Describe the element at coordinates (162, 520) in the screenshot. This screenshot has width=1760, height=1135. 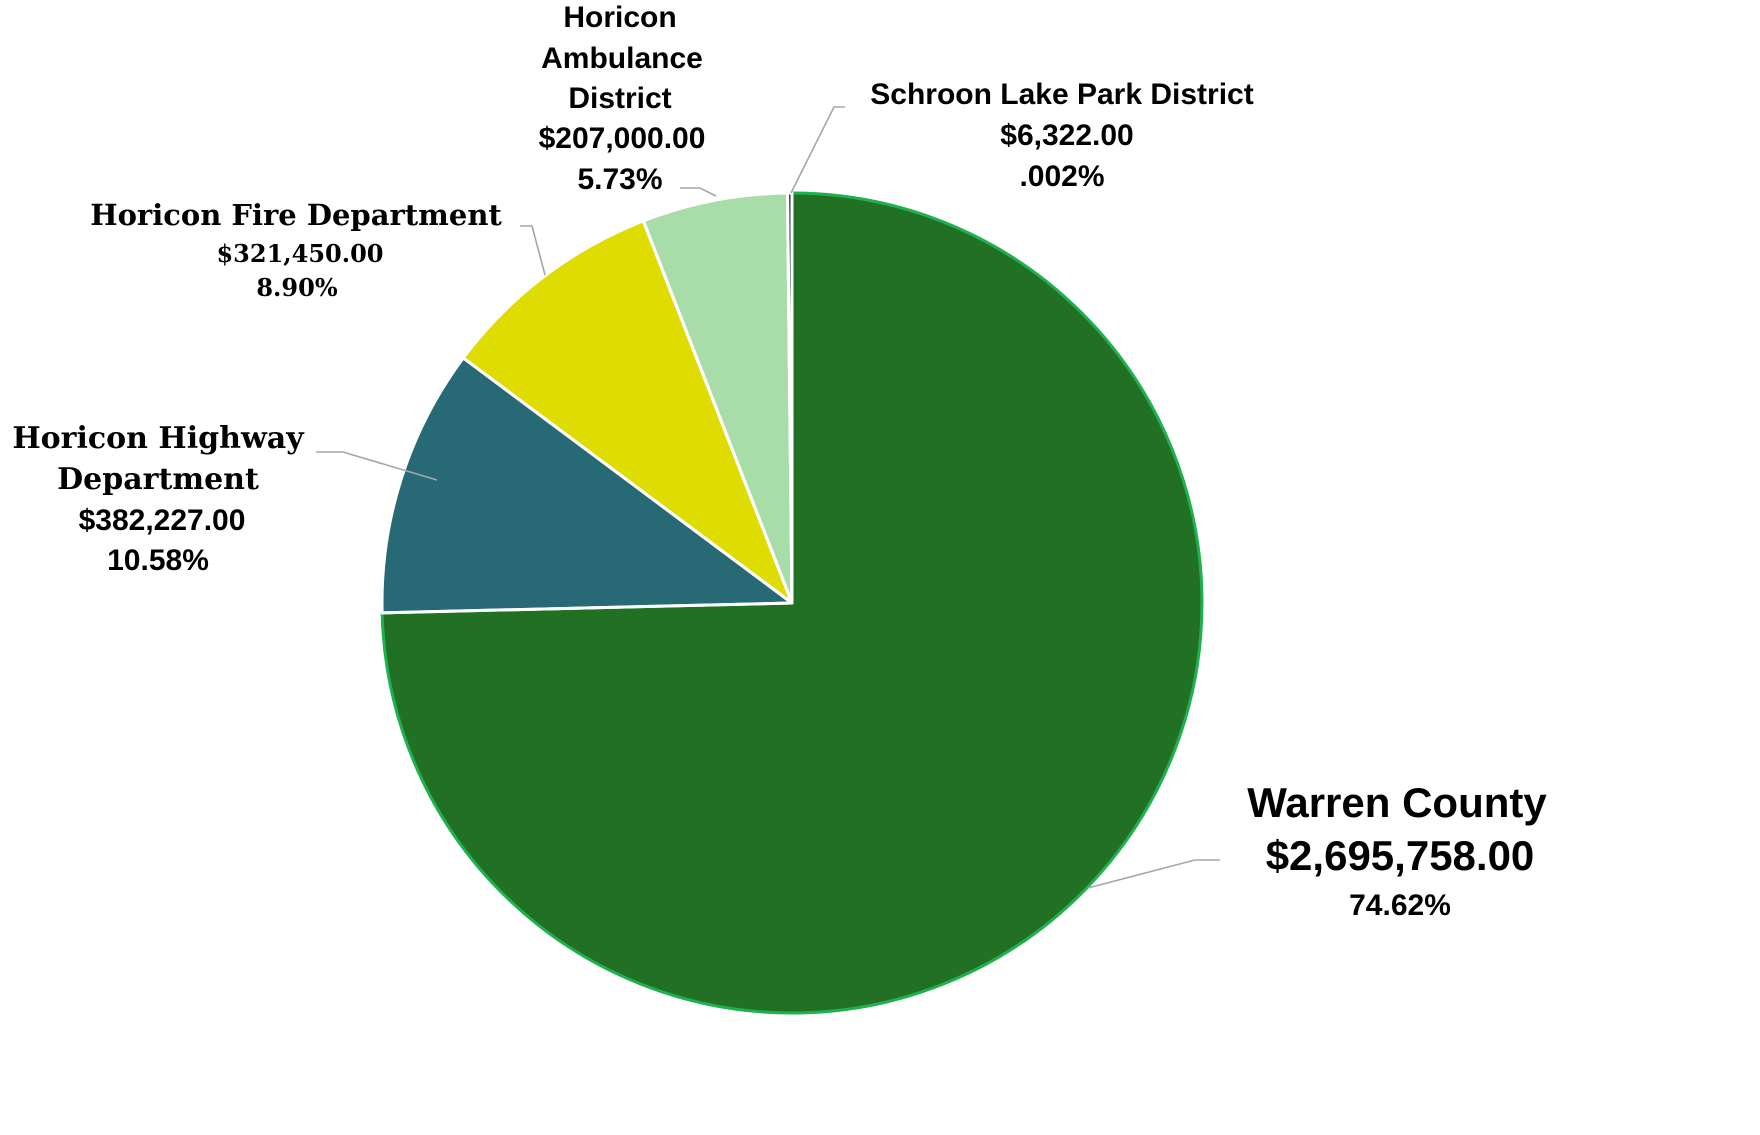
I see `label-highway-value: $382,227.00` at that location.